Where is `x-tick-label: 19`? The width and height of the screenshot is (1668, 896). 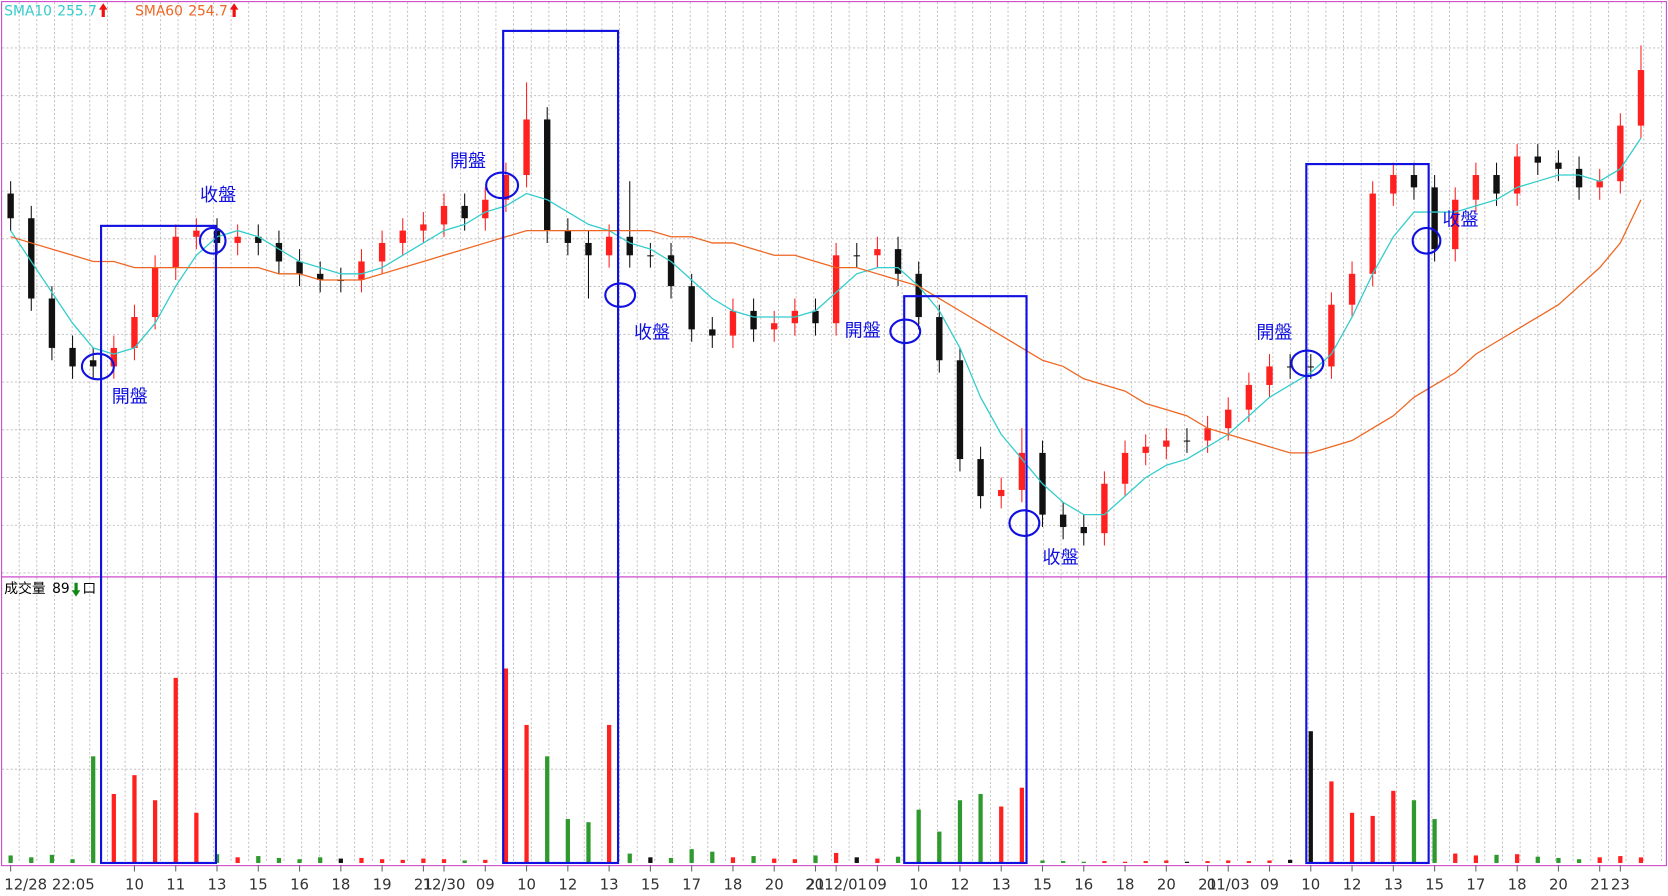 x-tick-label: 19 is located at coordinates (382, 884).